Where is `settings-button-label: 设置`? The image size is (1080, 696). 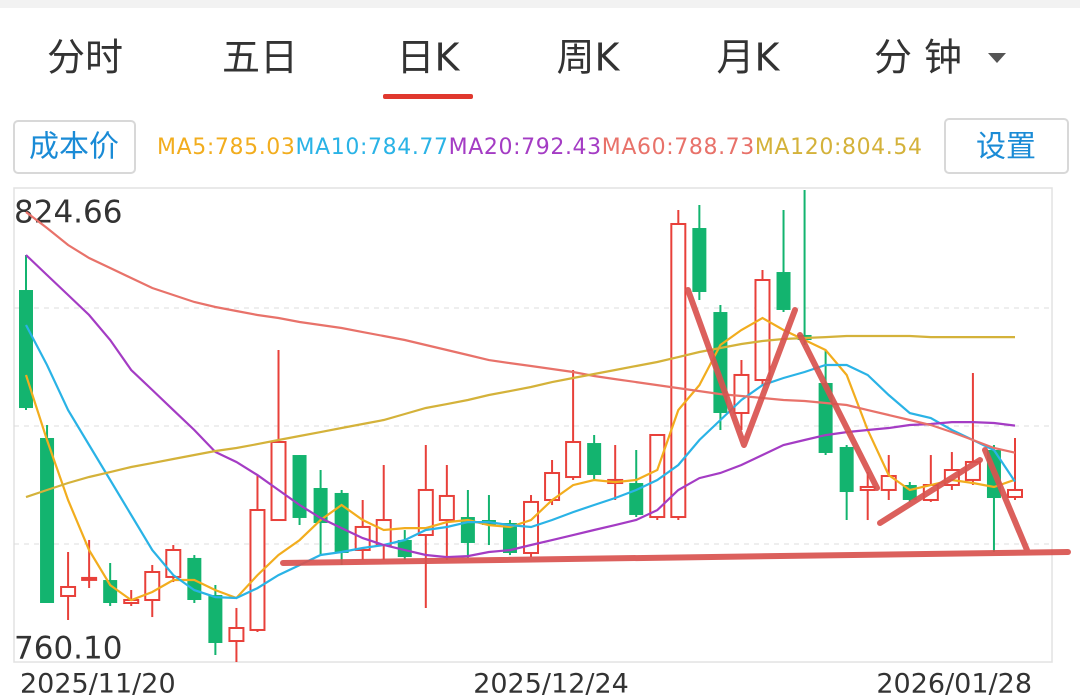
settings-button-label: 设置 is located at coordinates (1006, 147).